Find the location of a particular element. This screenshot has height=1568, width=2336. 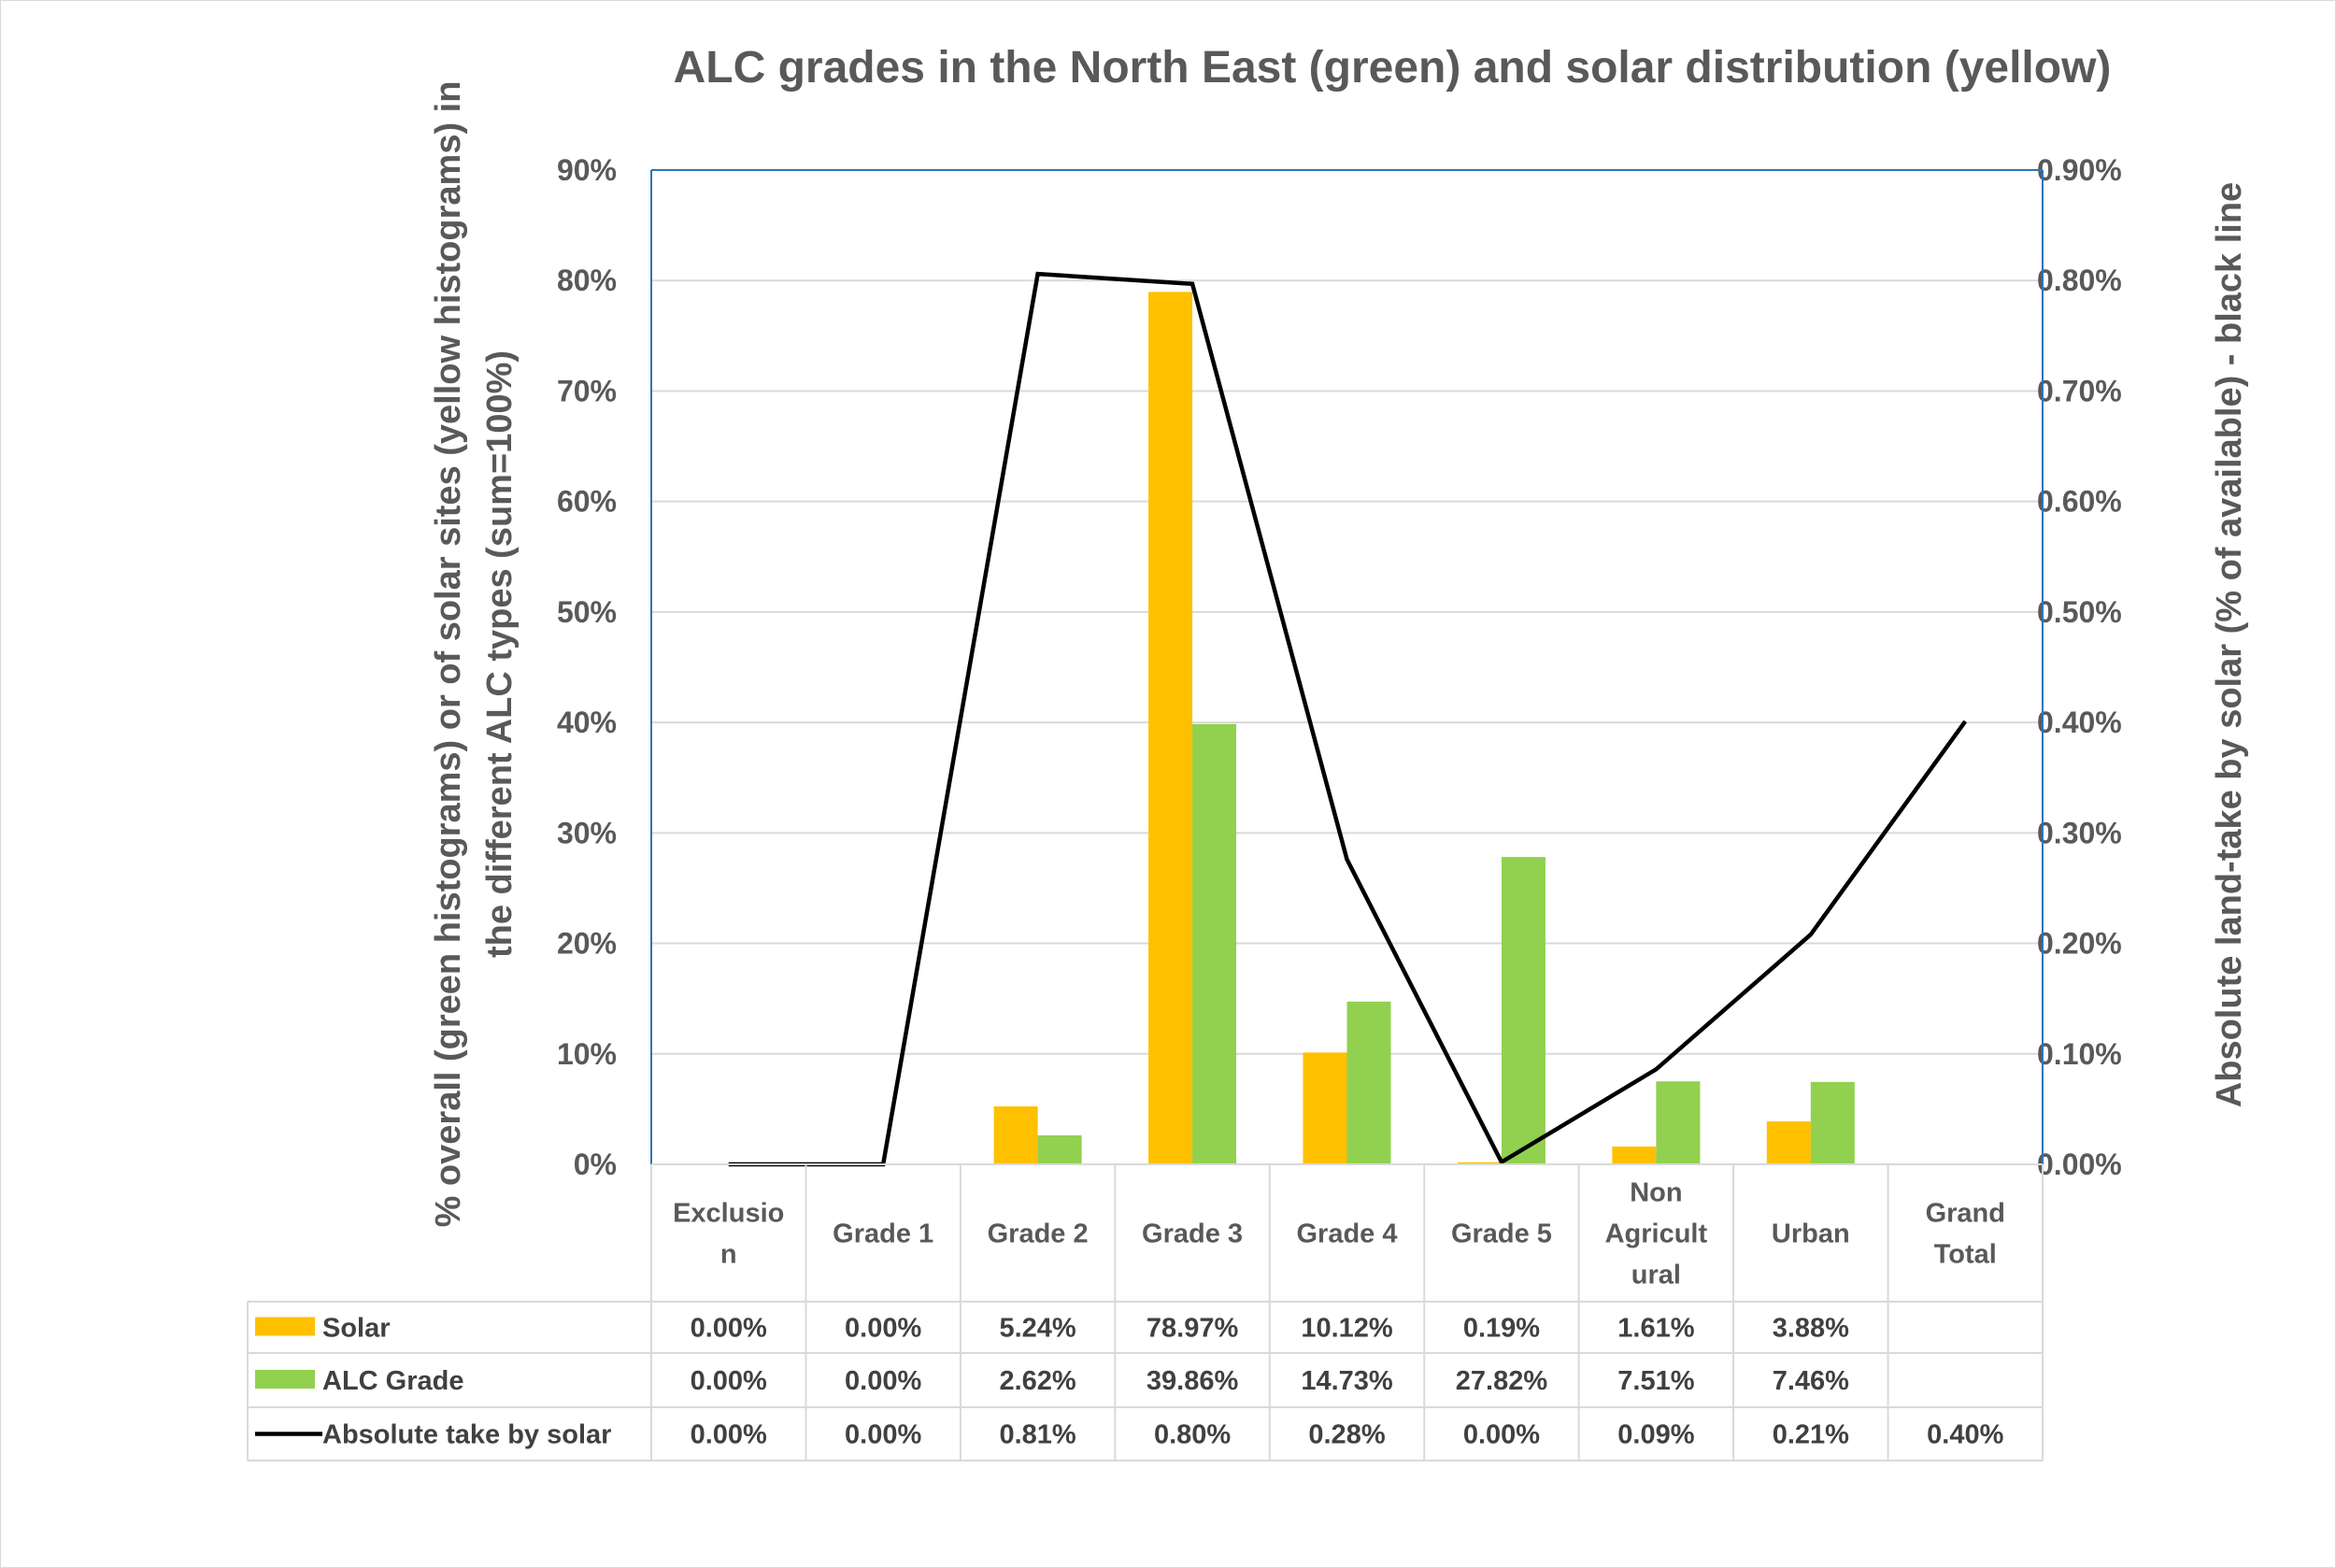

y-left-tick-label: 70% is located at coordinates (587, 390).